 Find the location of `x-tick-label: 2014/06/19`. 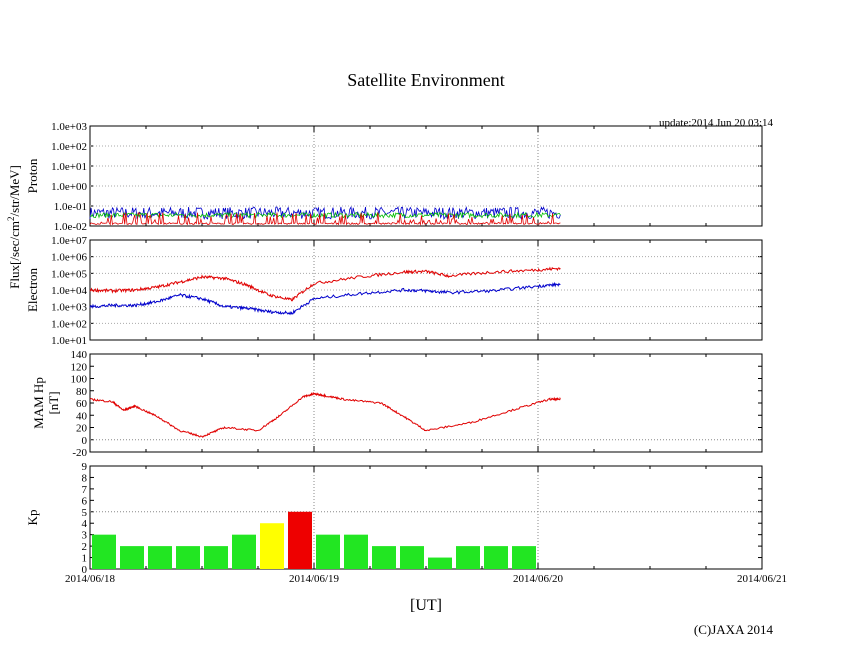

x-tick-label: 2014/06/19 is located at coordinates (314, 579).